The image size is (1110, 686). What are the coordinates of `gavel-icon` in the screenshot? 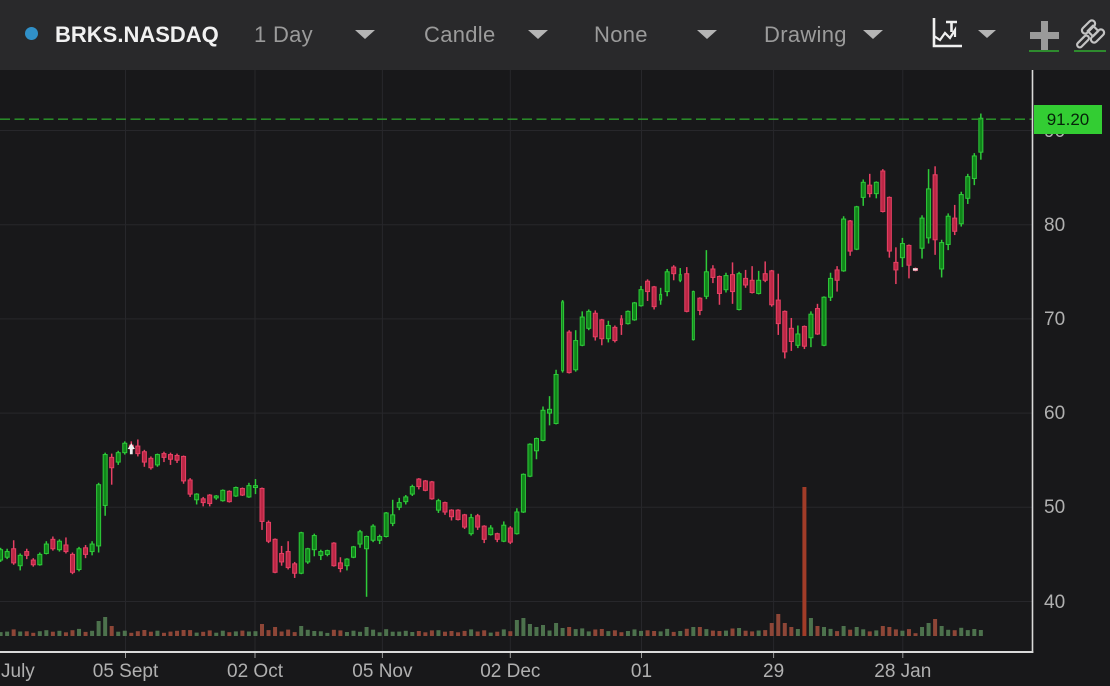 It's located at (1091, 34).